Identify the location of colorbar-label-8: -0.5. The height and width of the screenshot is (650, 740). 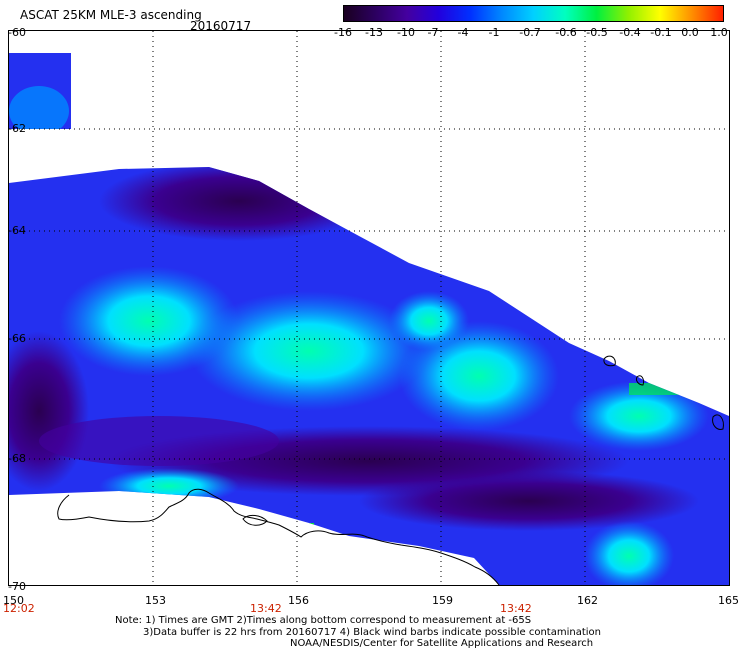
(597, 32).